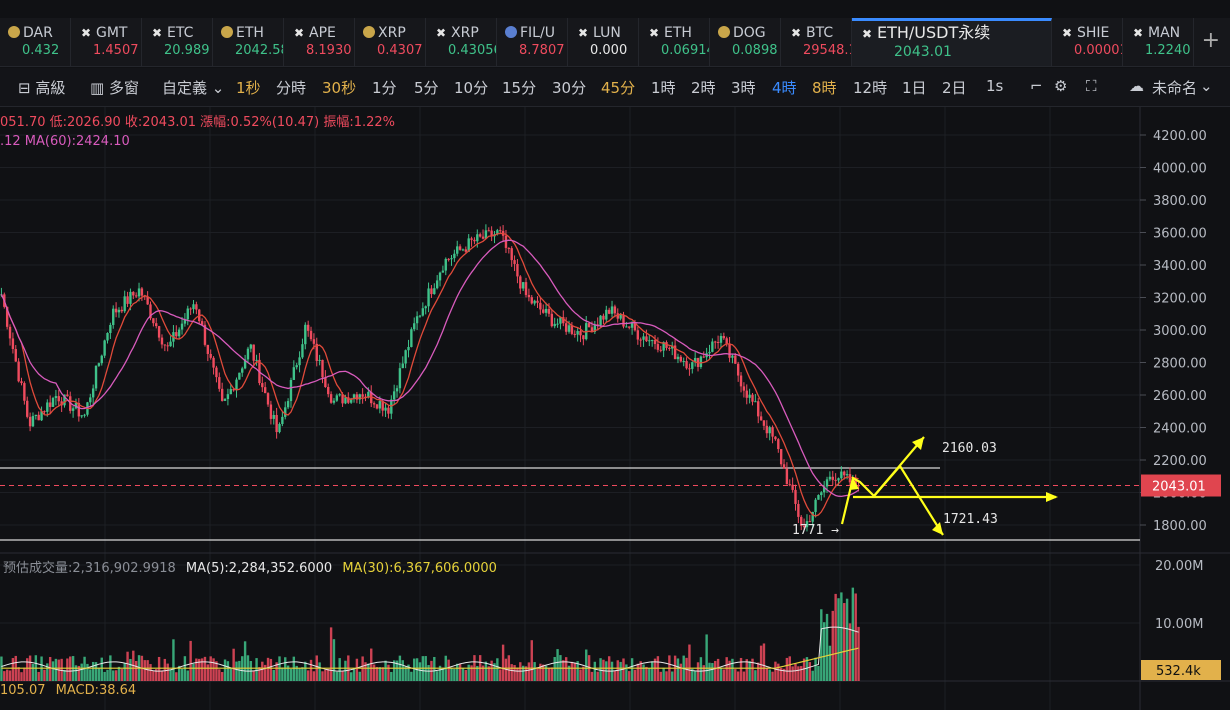 The height and width of the screenshot is (710, 1230). What do you see at coordinates (914, 88) in the screenshot?
I see `timeframe-18: 1日` at bounding box center [914, 88].